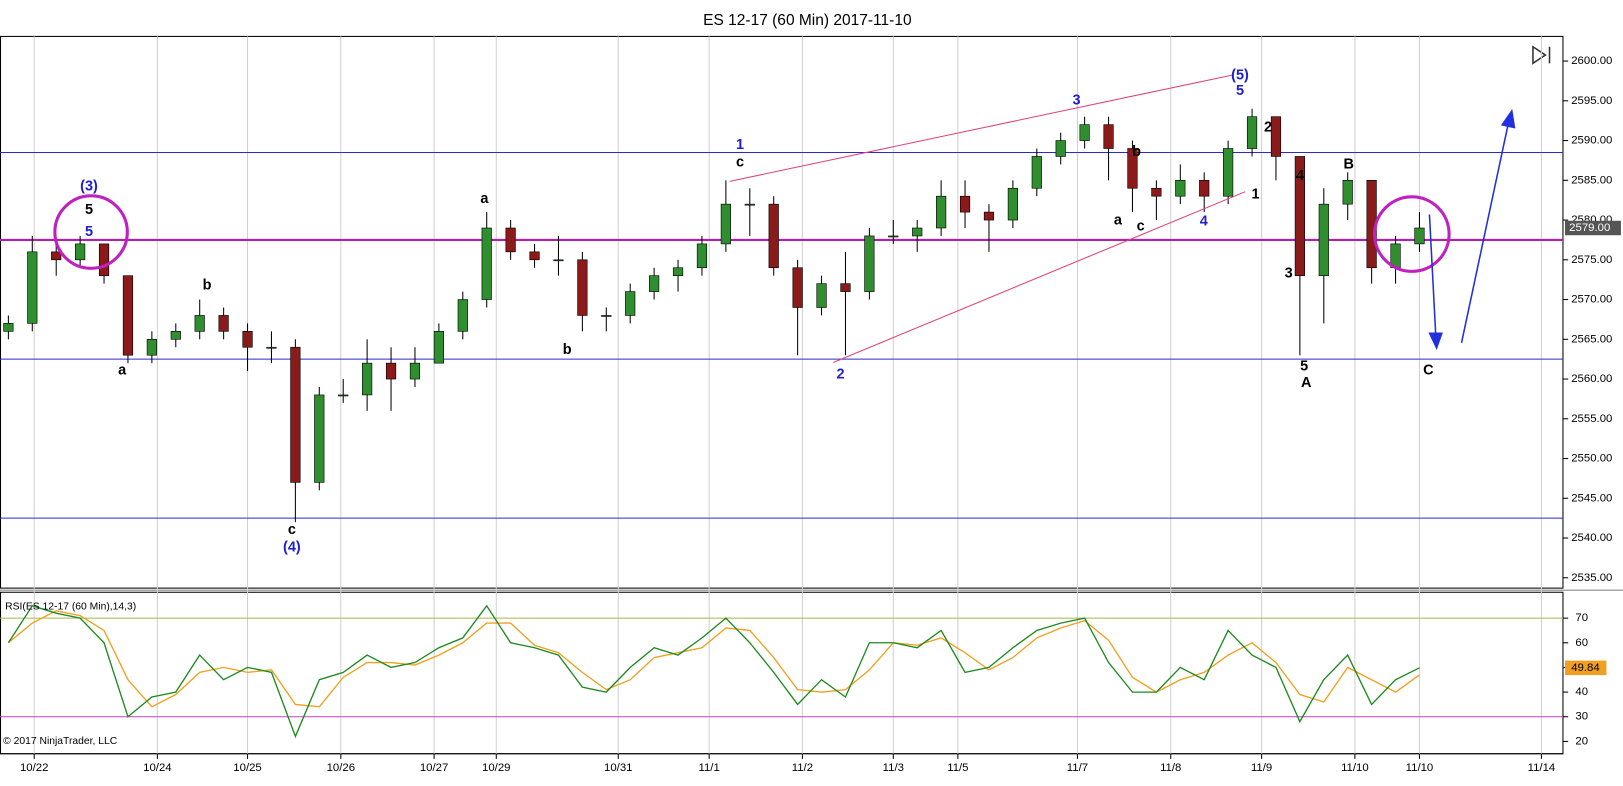 This screenshot has width=1623, height=786. Describe the element at coordinates (1585, 668) in the screenshot. I see `last-rsi-label: 49.84` at that location.